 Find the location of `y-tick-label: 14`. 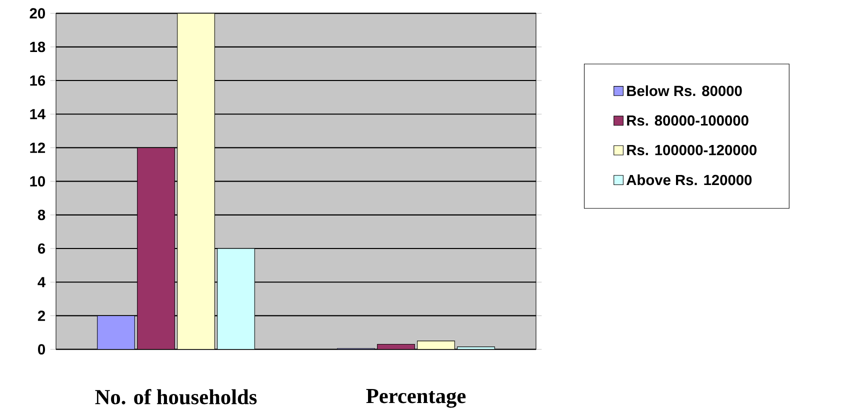

y-tick-label: 14 is located at coordinates (38, 114).